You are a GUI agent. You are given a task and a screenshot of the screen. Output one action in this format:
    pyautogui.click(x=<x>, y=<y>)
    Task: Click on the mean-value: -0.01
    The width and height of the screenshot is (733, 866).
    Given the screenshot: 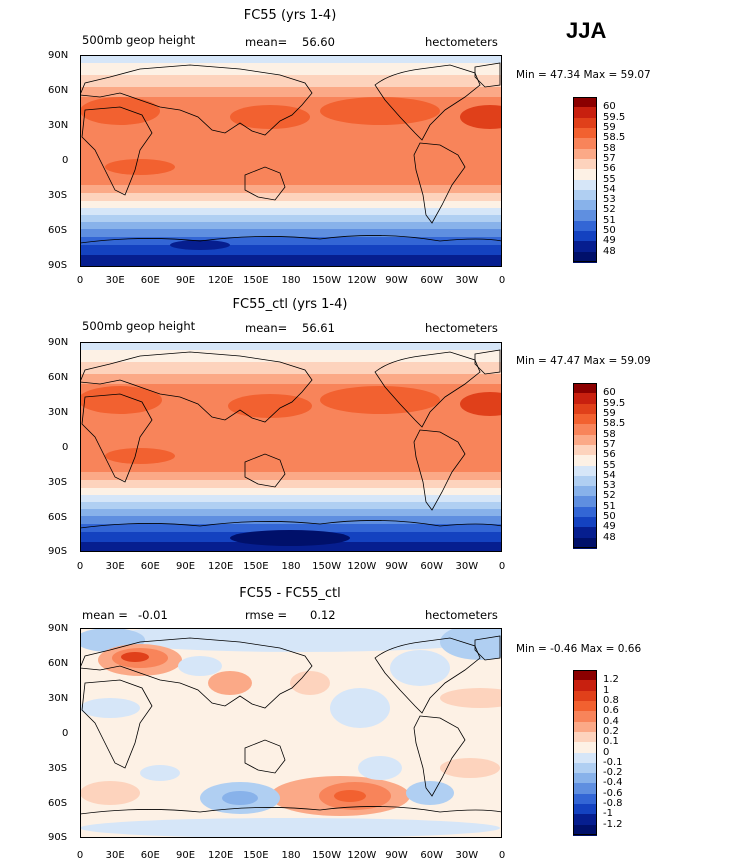 What is the action you would take?
    pyautogui.click(x=153, y=615)
    